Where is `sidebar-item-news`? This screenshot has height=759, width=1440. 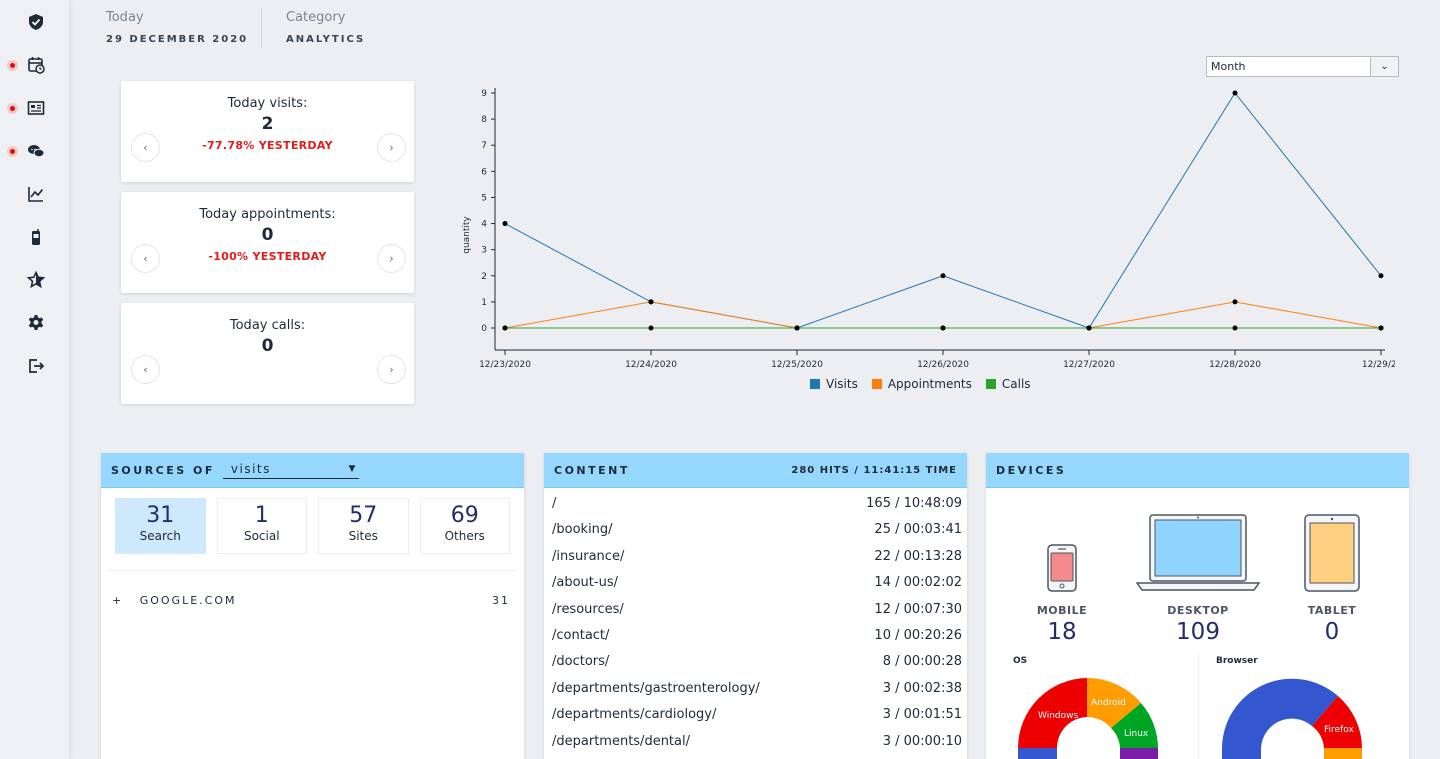 sidebar-item-news is located at coordinates (35, 108).